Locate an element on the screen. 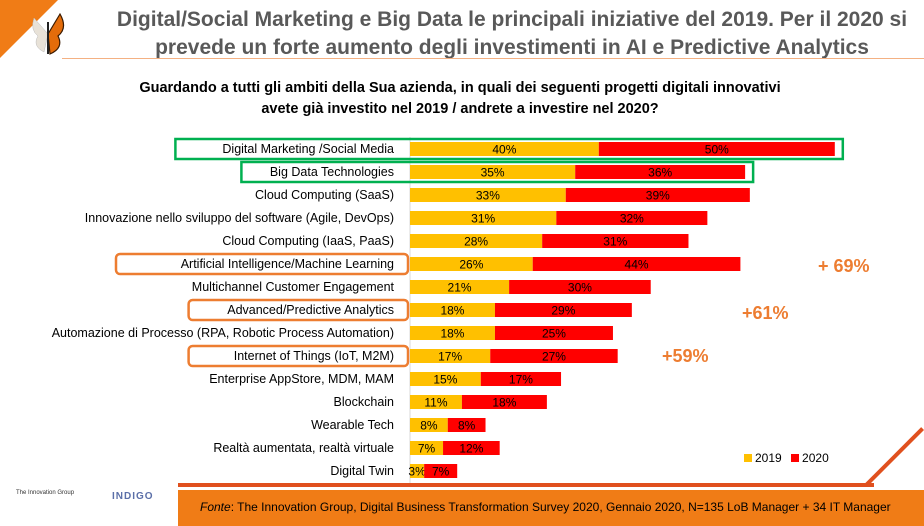  value-label-2020: 12% is located at coordinates (471, 449).